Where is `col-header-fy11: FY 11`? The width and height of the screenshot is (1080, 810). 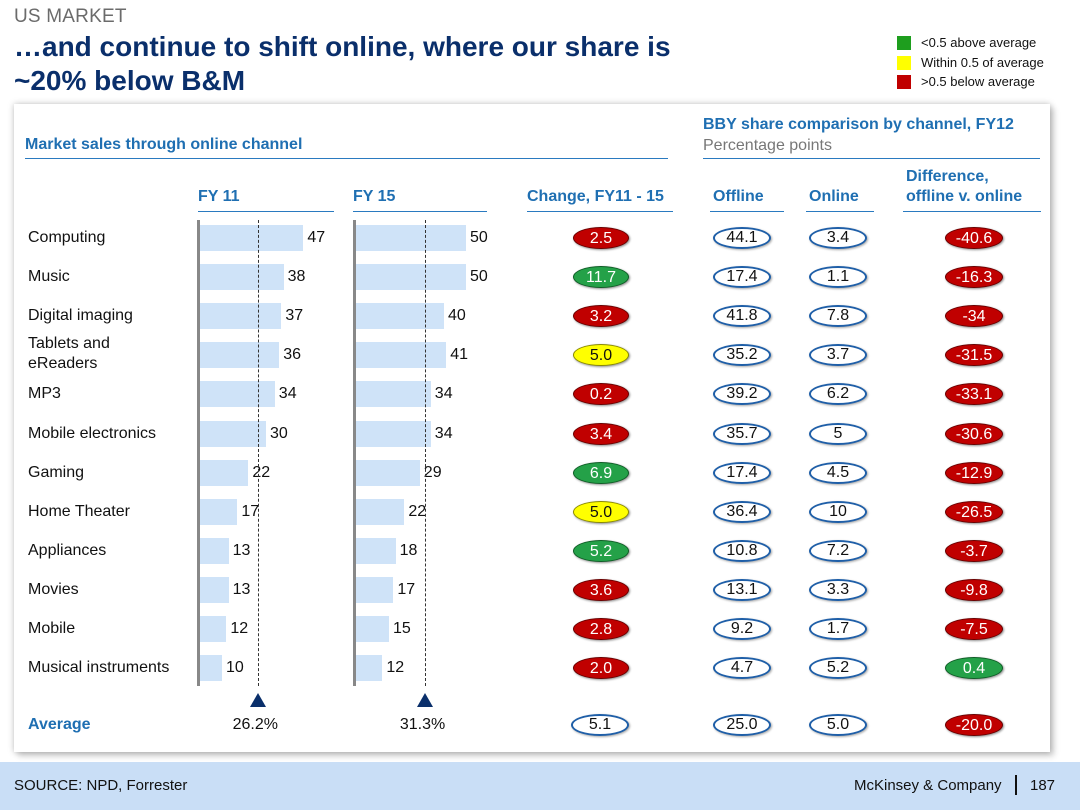
col-header-fy11: FY 11 is located at coordinates (219, 196).